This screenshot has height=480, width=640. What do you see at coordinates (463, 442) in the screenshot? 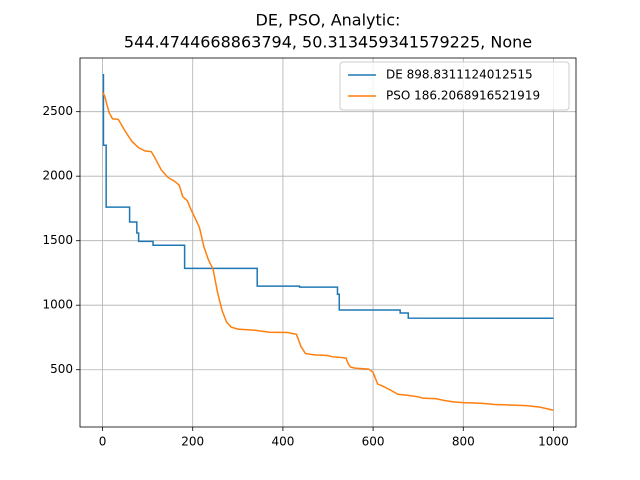
I see `x-tick-label: 800` at bounding box center [463, 442].